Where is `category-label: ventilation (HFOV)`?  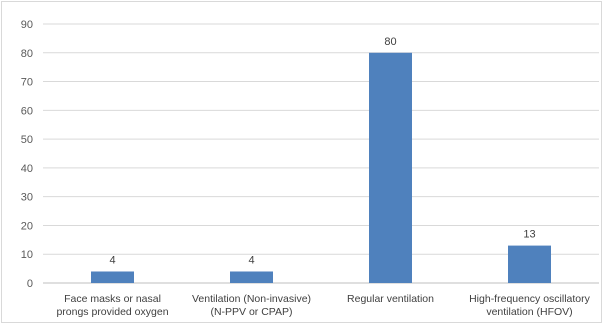
category-label: ventilation (HFOV) is located at coordinates (529, 312).